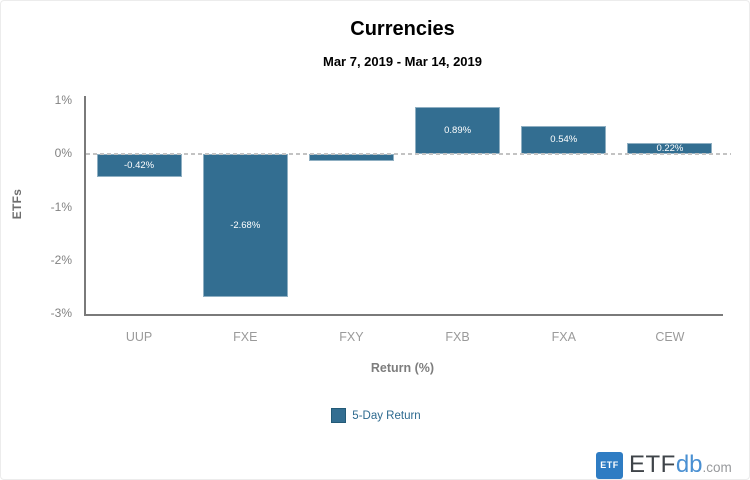 The image size is (750, 480). I want to click on legend-label: 5-Day Return, so click(386, 415).